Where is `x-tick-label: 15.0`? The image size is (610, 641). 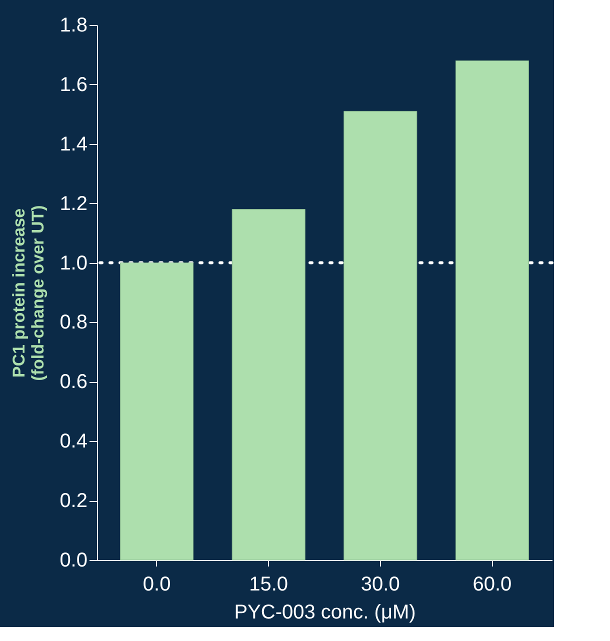 x-tick-label: 15.0 is located at coordinates (268, 585).